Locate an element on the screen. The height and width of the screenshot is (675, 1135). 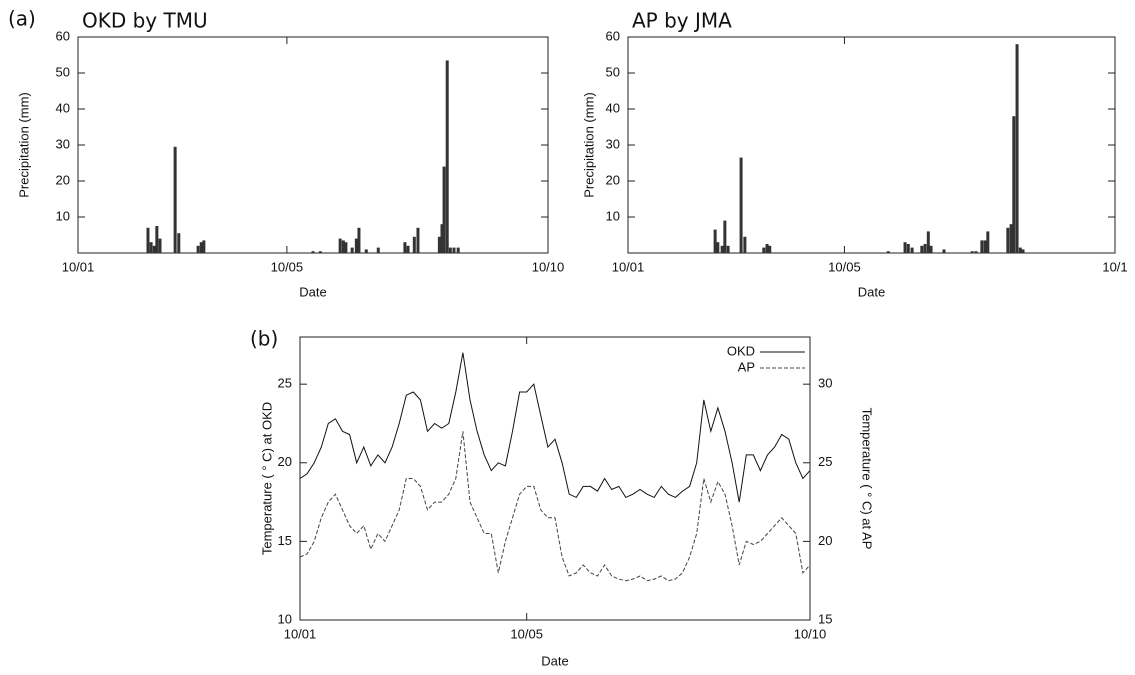
y-axis-label: Temperature ( ° C) at OKD is located at coordinates (266, 478).